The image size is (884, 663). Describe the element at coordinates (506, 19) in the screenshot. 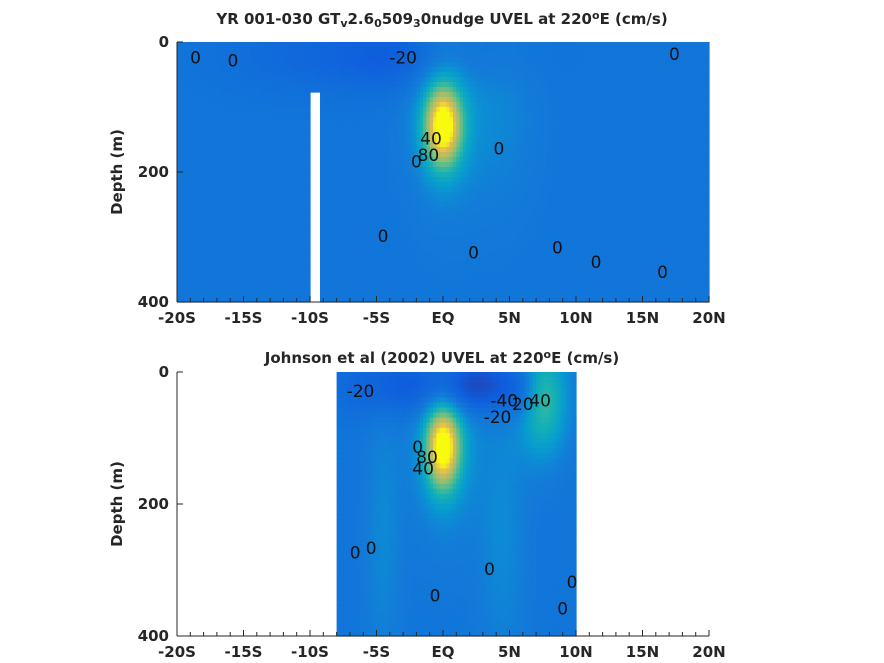

I see `title-part: 0nudge UVEL at 220` at that location.